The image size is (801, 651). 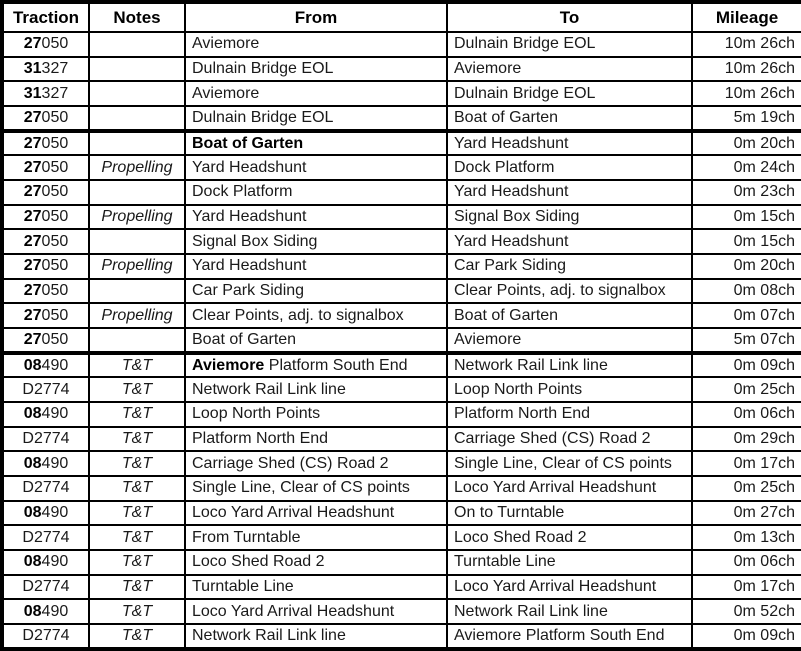 What do you see at coordinates (746, 168) in the screenshot?
I see `mileage-cell: 0m 24ch` at bounding box center [746, 168].